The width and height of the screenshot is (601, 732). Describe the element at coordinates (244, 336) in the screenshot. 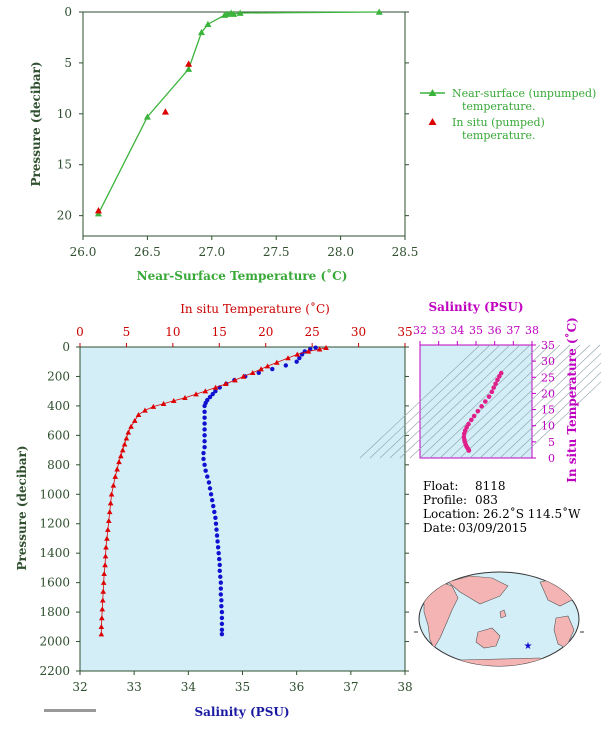

I see `profile-temperature-ticks: 0 5 10 15 20 25 30 35` at that location.